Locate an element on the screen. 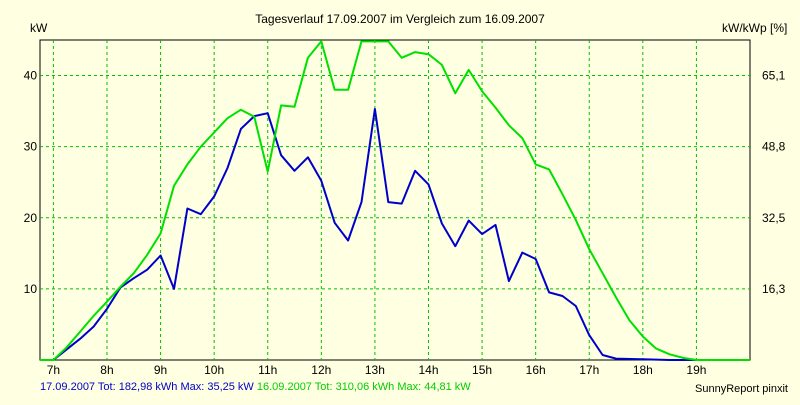 The width and height of the screenshot is (800, 405). x-tick-label: 18h is located at coordinates (643, 370).